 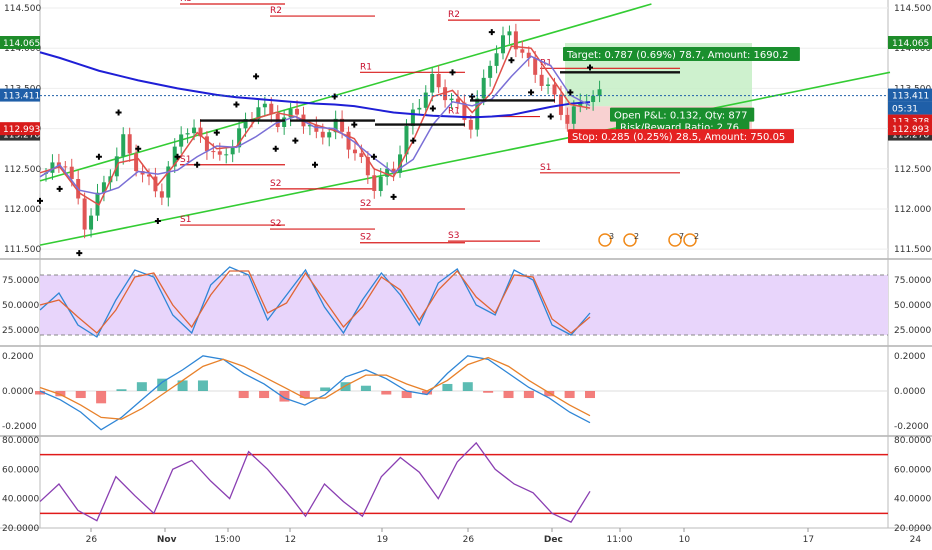 I want to click on event-marker-icon, so click(x=690, y=240).